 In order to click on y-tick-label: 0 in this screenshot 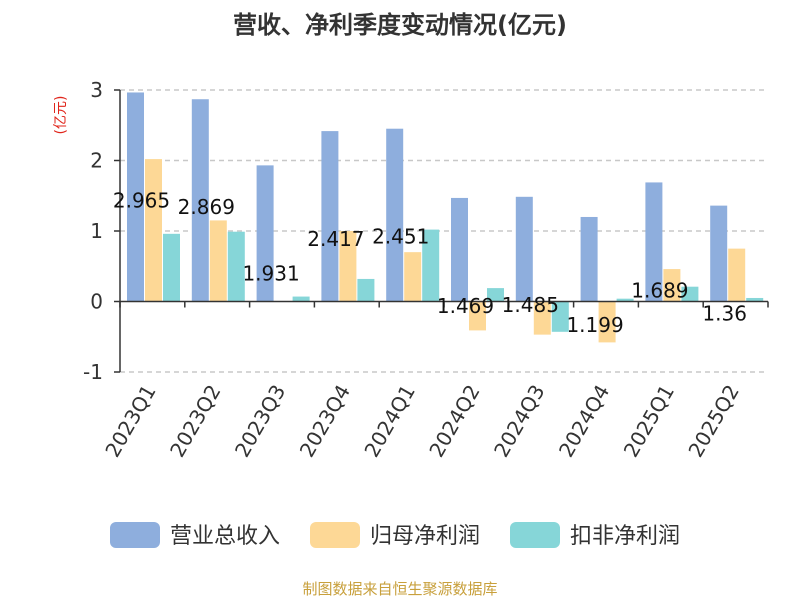, I will do `click(96, 302)`.